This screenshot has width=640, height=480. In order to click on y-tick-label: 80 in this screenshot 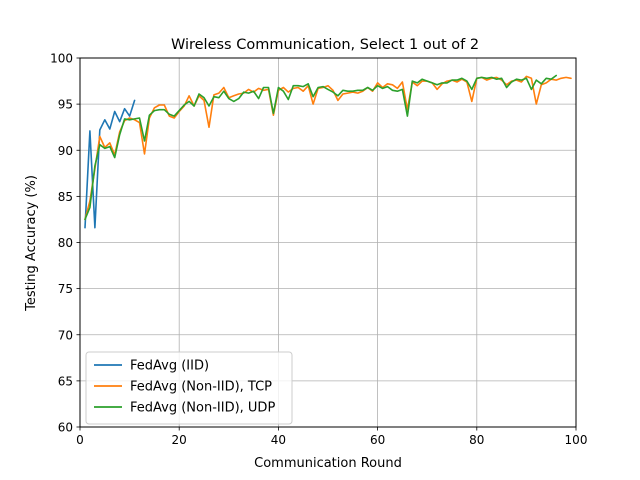, I will do `click(65, 243)`.